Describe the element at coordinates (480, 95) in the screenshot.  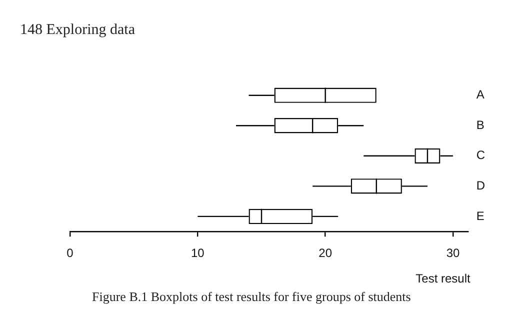
I see `y-tick-label: A` at that location.